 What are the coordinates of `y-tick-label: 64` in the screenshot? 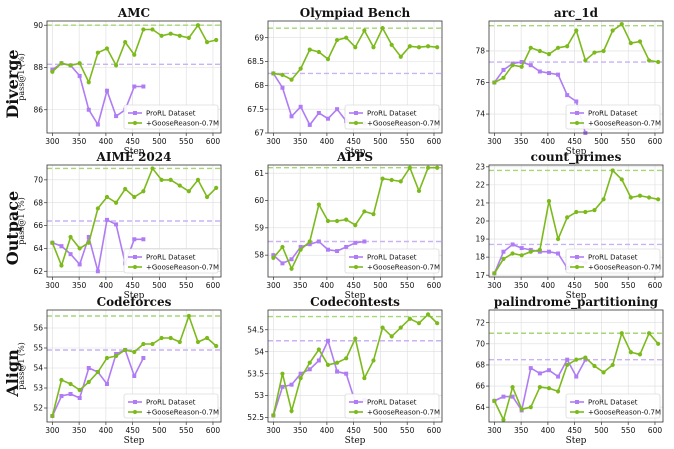 It's located at (38, 248).